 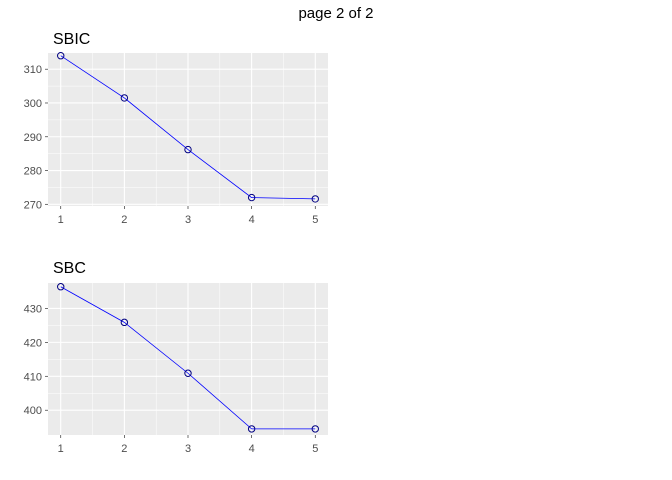 What do you see at coordinates (33, 172) in the screenshot?
I see `y-tick-label: 280` at bounding box center [33, 172].